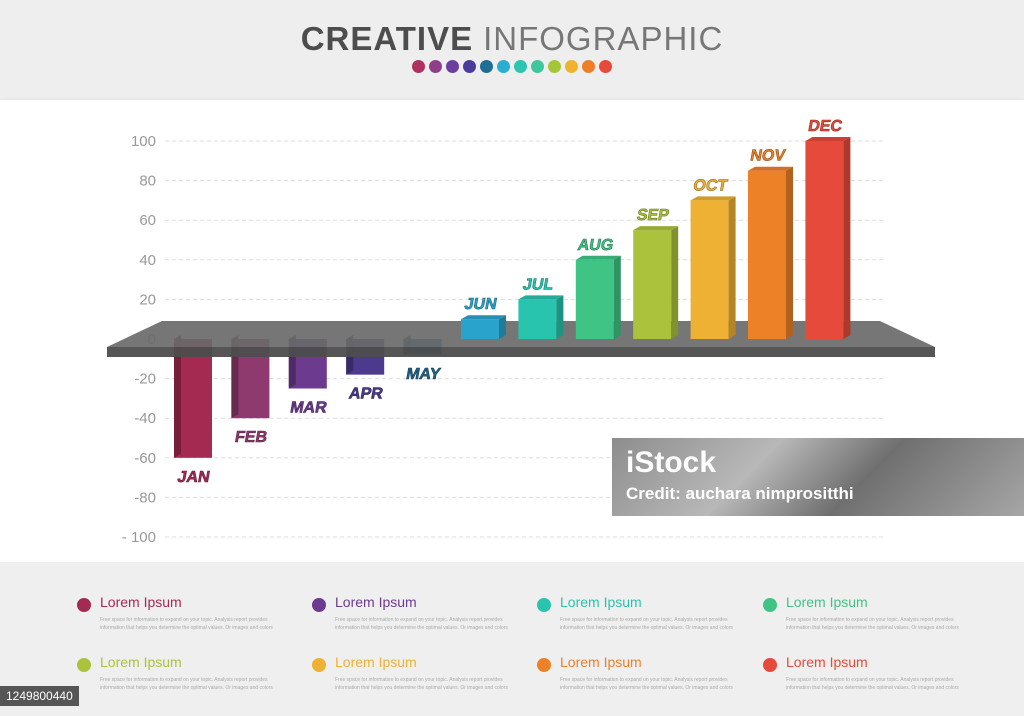 The width and height of the screenshot is (1024, 716). What do you see at coordinates (594, 299) in the screenshot?
I see `bar-aug` at bounding box center [594, 299].